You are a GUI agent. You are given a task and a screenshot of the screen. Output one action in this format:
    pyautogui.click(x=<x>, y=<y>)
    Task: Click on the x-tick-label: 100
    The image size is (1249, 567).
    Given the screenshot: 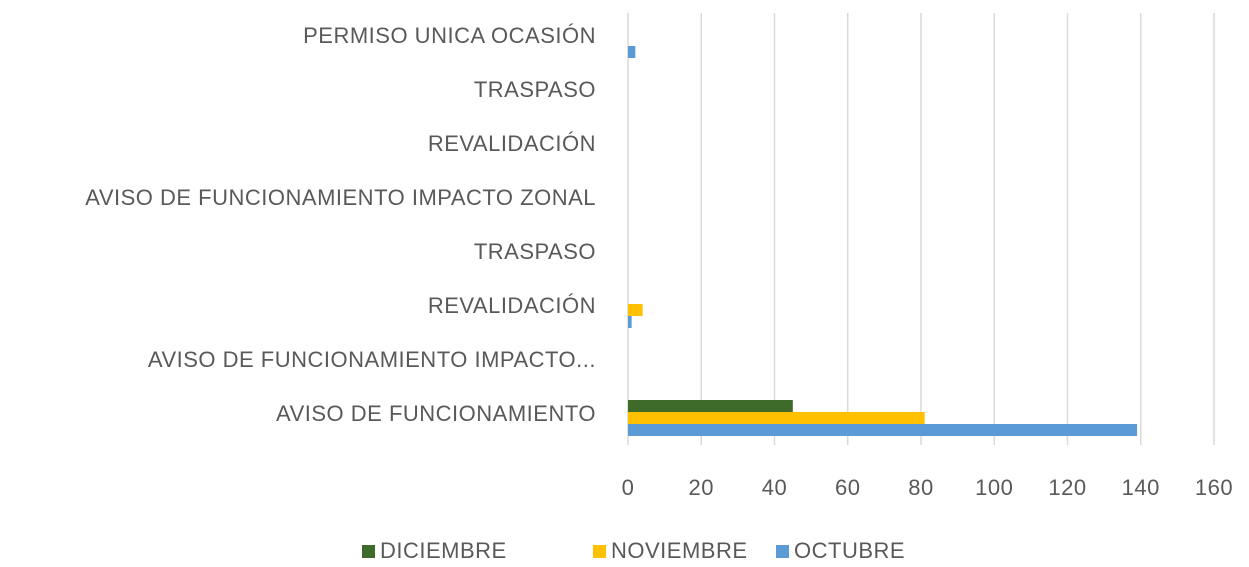 What is the action you would take?
    pyautogui.click(x=994, y=487)
    